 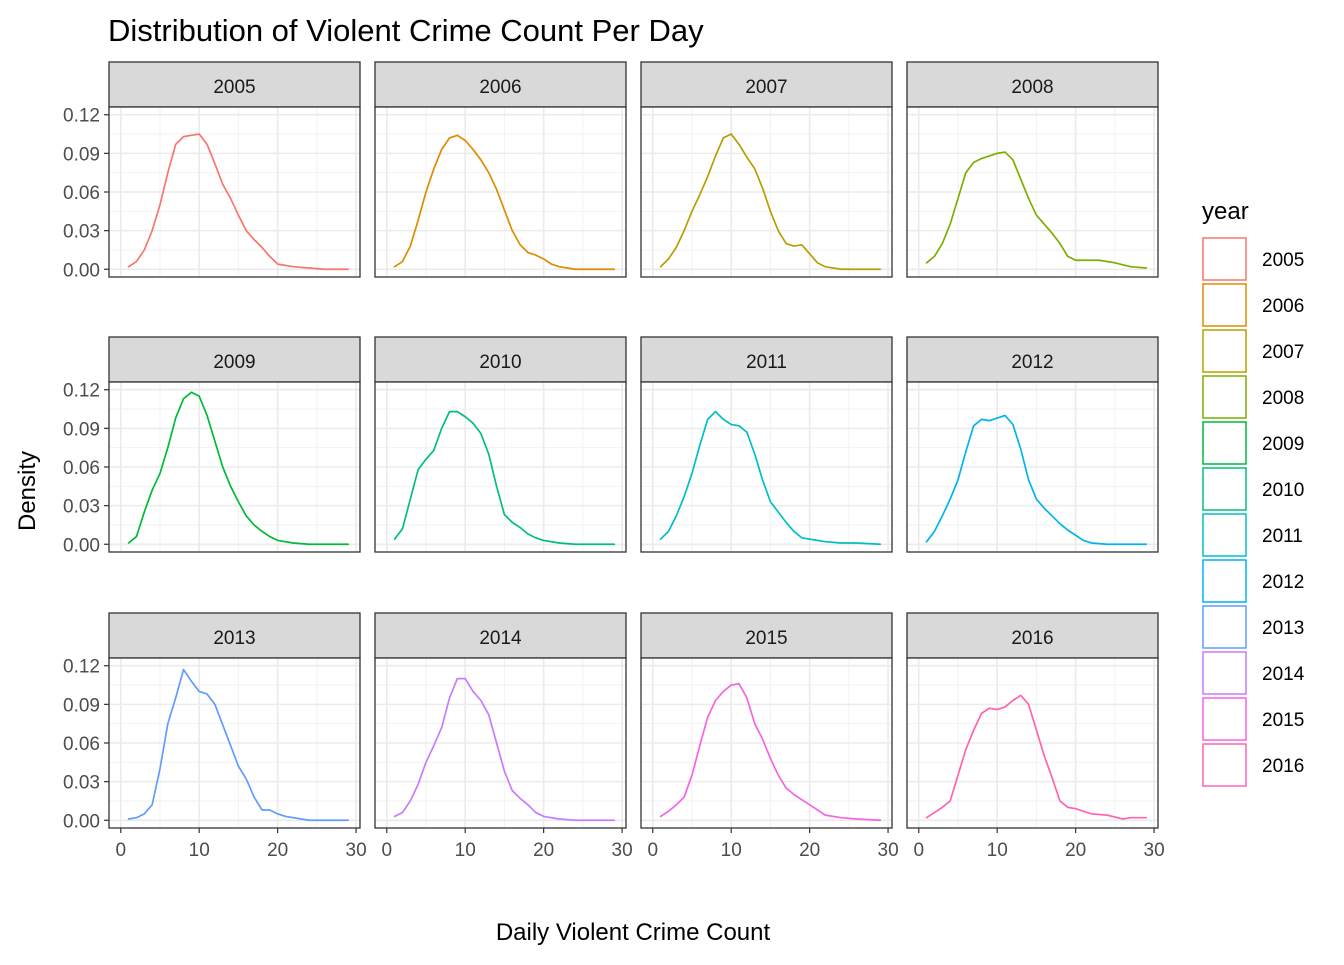 What do you see at coordinates (1283, 674) in the screenshot?
I see `legend-label: 2014` at bounding box center [1283, 674].